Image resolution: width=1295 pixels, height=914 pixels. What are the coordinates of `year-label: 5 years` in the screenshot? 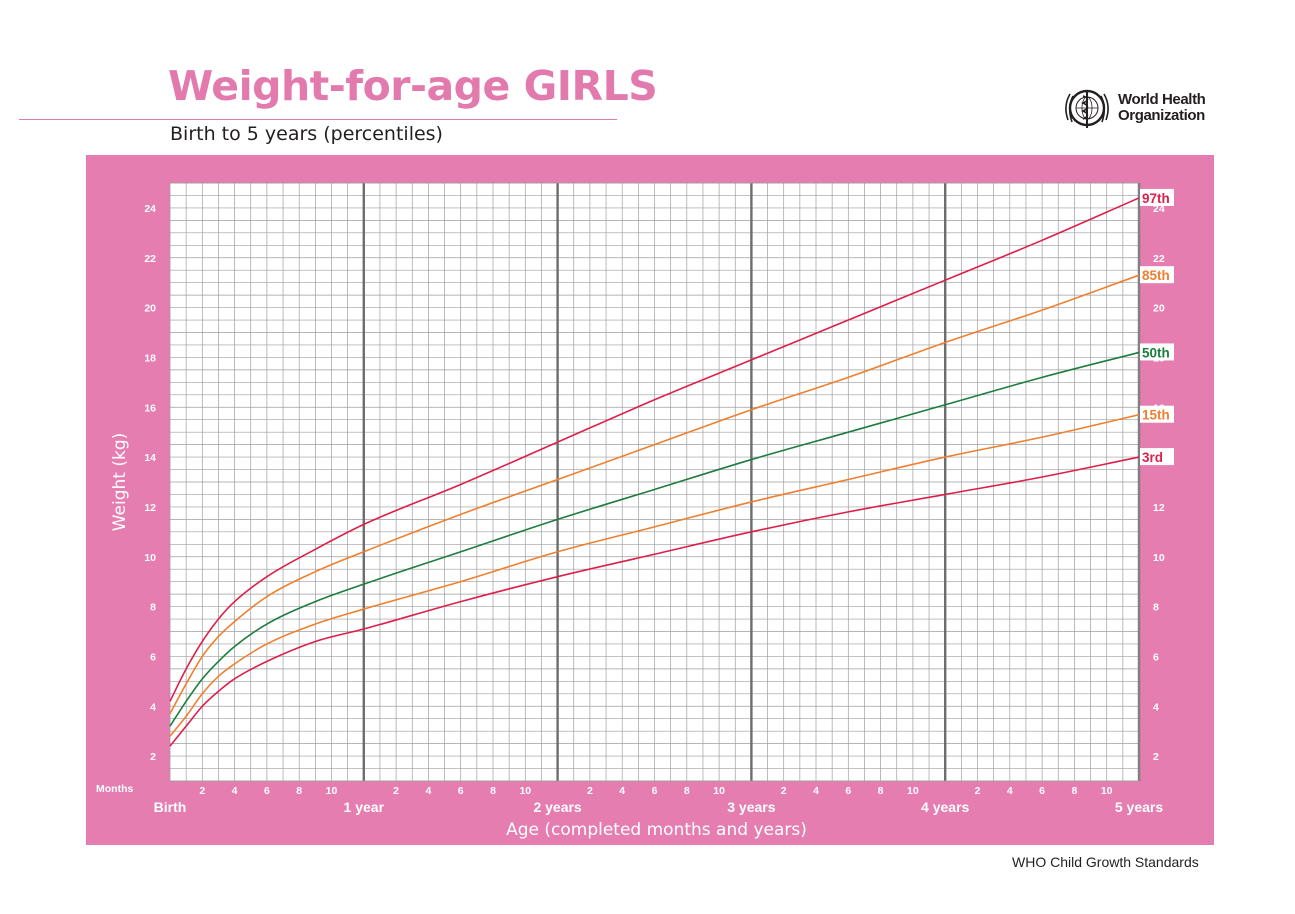 It's located at (1139, 807).